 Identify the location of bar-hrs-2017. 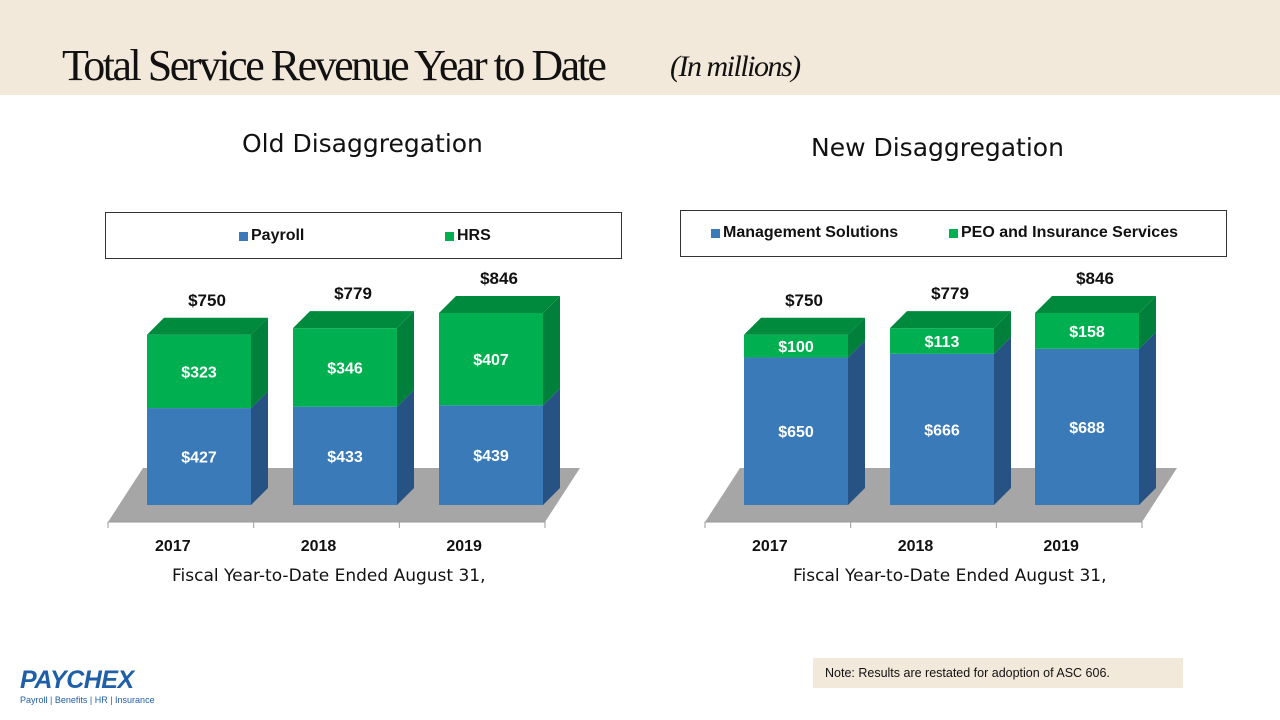
(199, 371).